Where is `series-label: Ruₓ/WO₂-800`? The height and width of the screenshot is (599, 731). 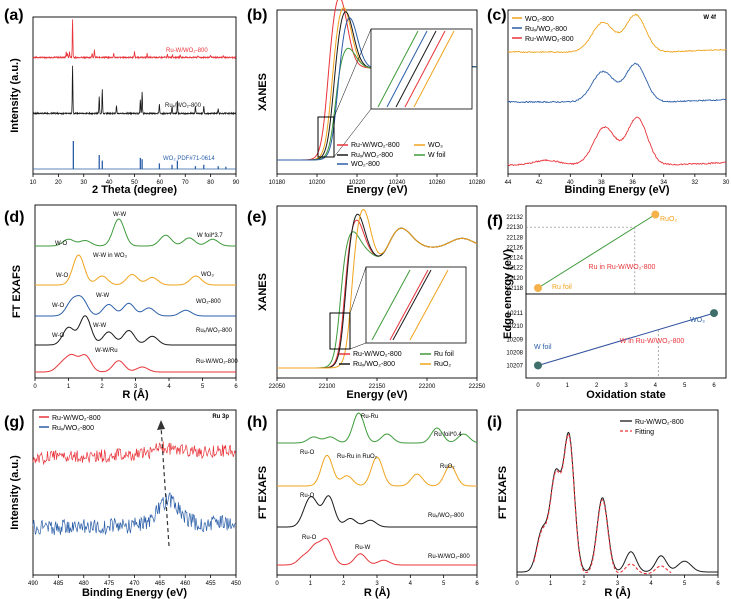
series-label: Ruₓ/WO₂-800 is located at coordinates (446, 516).